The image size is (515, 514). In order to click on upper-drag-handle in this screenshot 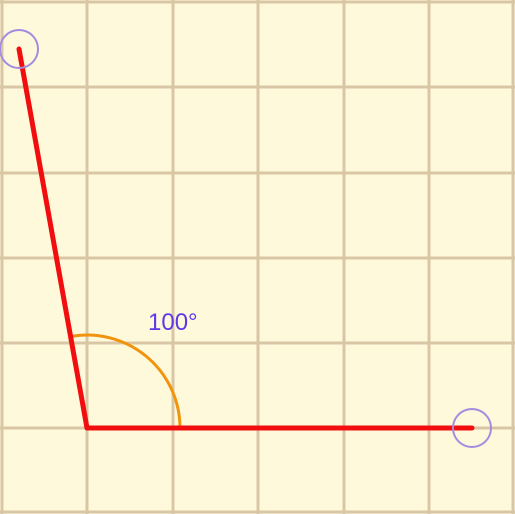, I will do `click(19, 49)`.